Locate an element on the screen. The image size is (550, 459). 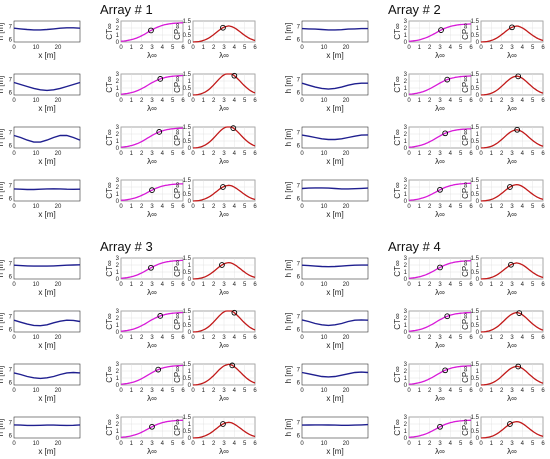
array2-row1-cp-ylabel: CP∞ is located at coordinates (465, 31).